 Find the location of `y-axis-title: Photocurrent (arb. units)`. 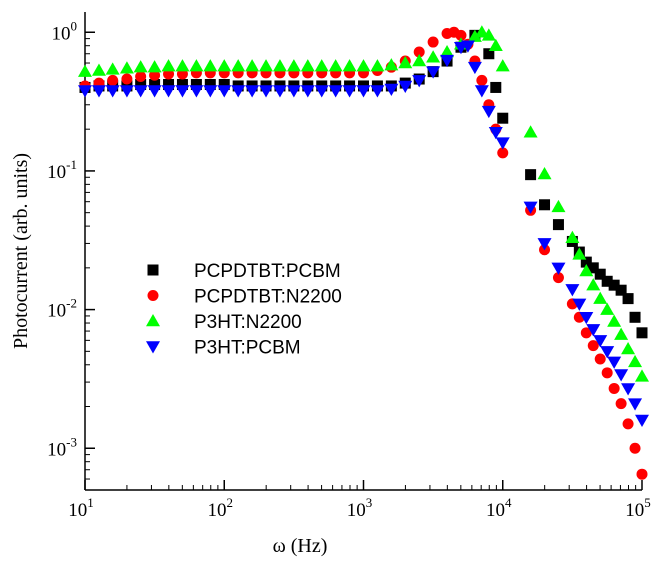

y-axis-title: Photocurrent (arb. units) is located at coordinates (21, 251).